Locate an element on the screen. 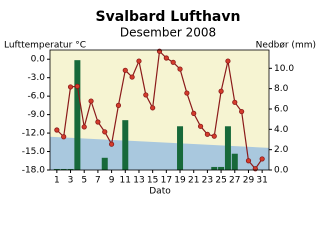 This screenshot has height=240, width=320. x-axis-label: Dato is located at coordinates (160, 192).